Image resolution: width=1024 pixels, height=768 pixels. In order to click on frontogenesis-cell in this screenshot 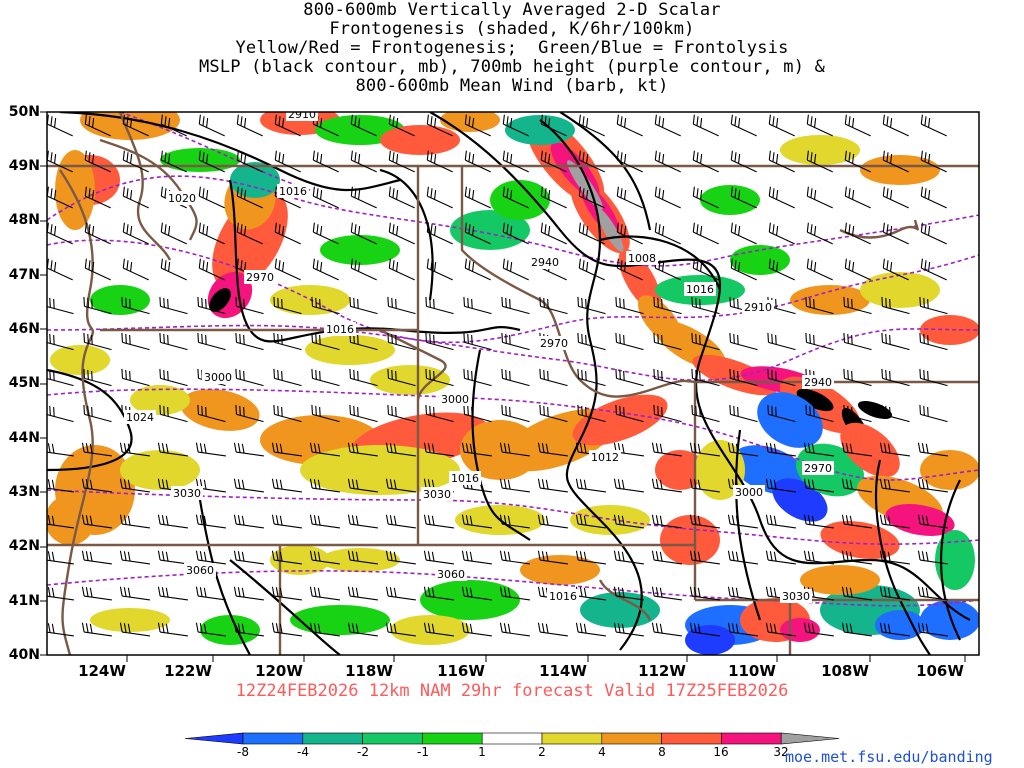, I will do `click(955, 560)`.